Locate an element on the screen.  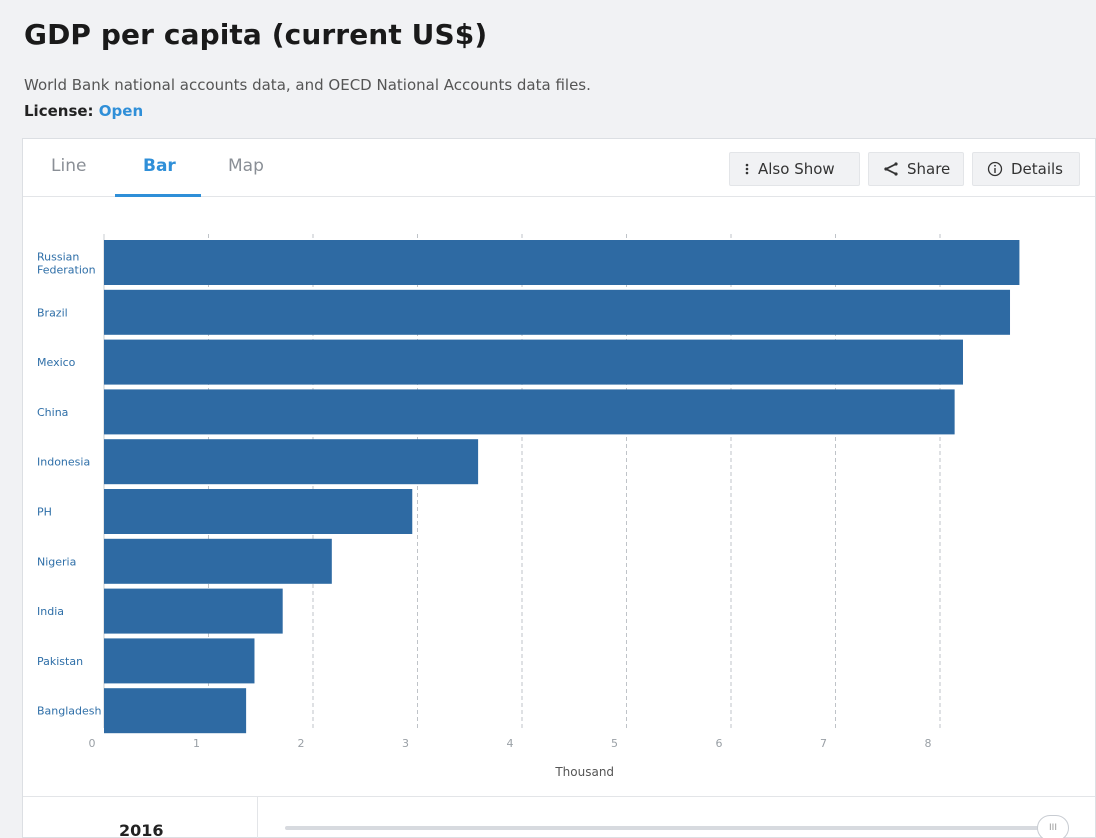
x-tick-label: 3 is located at coordinates (405, 743).